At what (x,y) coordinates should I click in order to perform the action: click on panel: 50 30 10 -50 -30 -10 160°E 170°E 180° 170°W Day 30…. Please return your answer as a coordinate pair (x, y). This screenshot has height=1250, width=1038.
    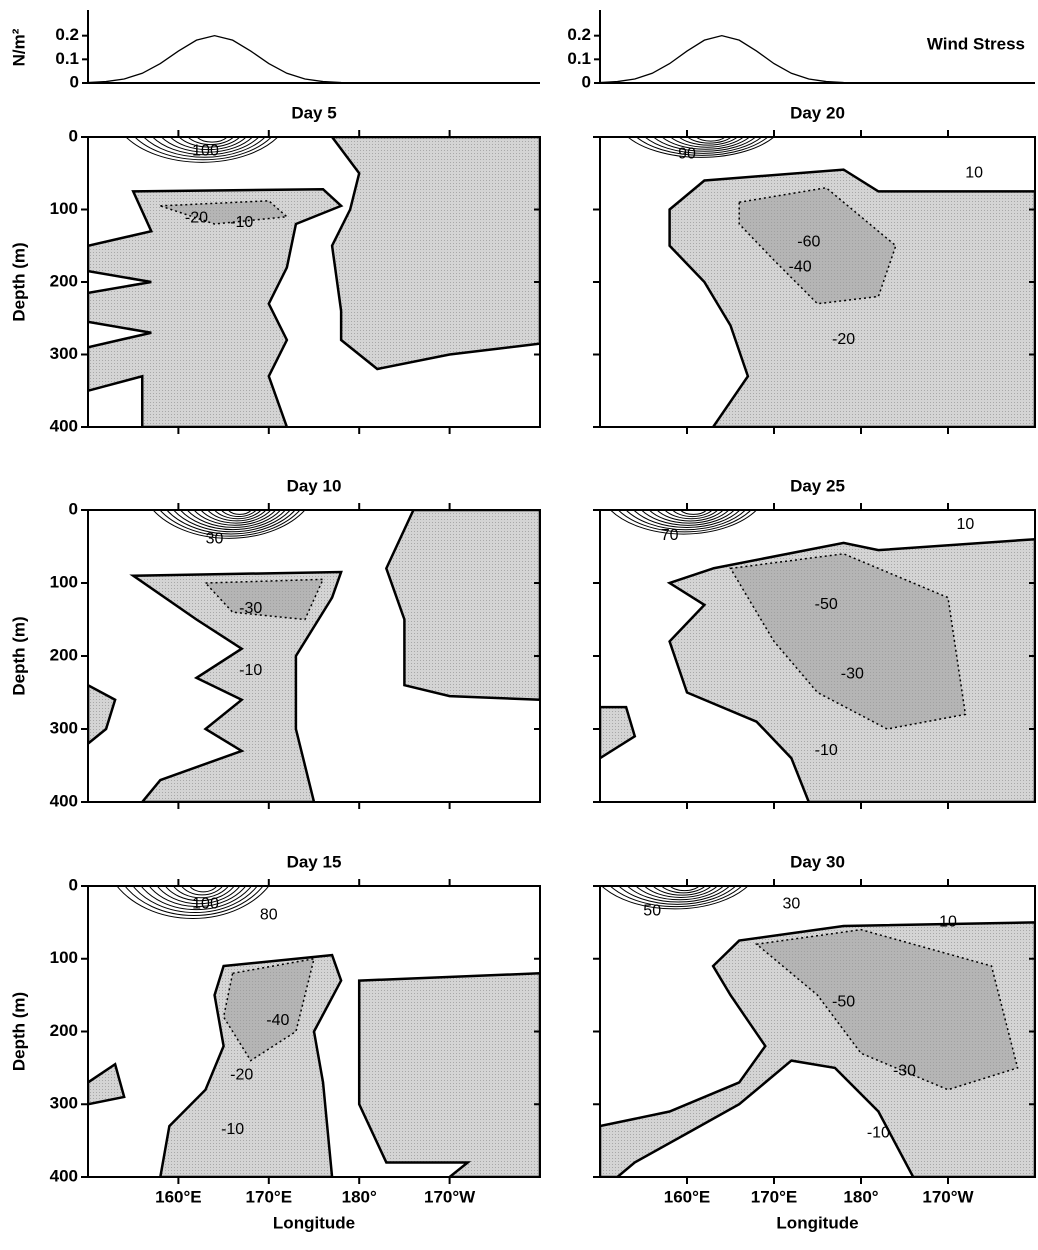
    Looking at the image, I should click on (814, 1042).